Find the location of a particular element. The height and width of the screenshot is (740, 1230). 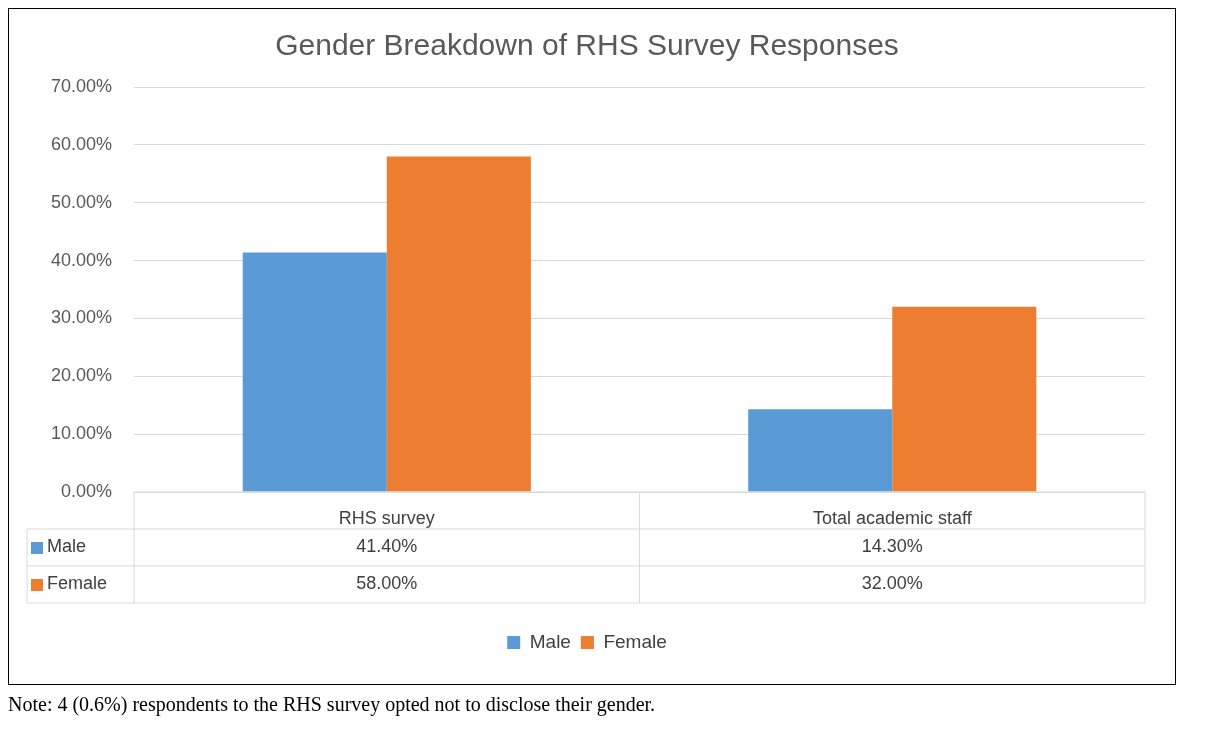

y-tick-label: 40.00% is located at coordinates (81, 259).